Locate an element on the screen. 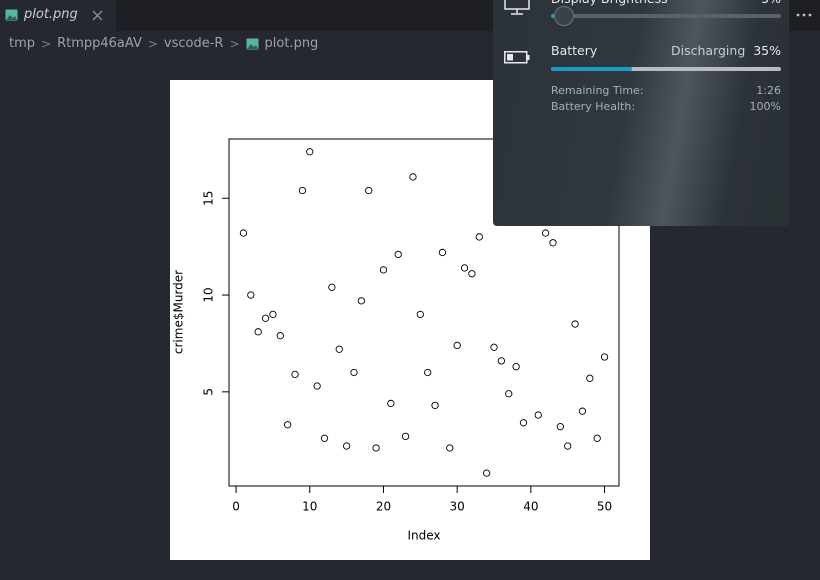  battery-percent: 35% is located at coordinates (767, 50).